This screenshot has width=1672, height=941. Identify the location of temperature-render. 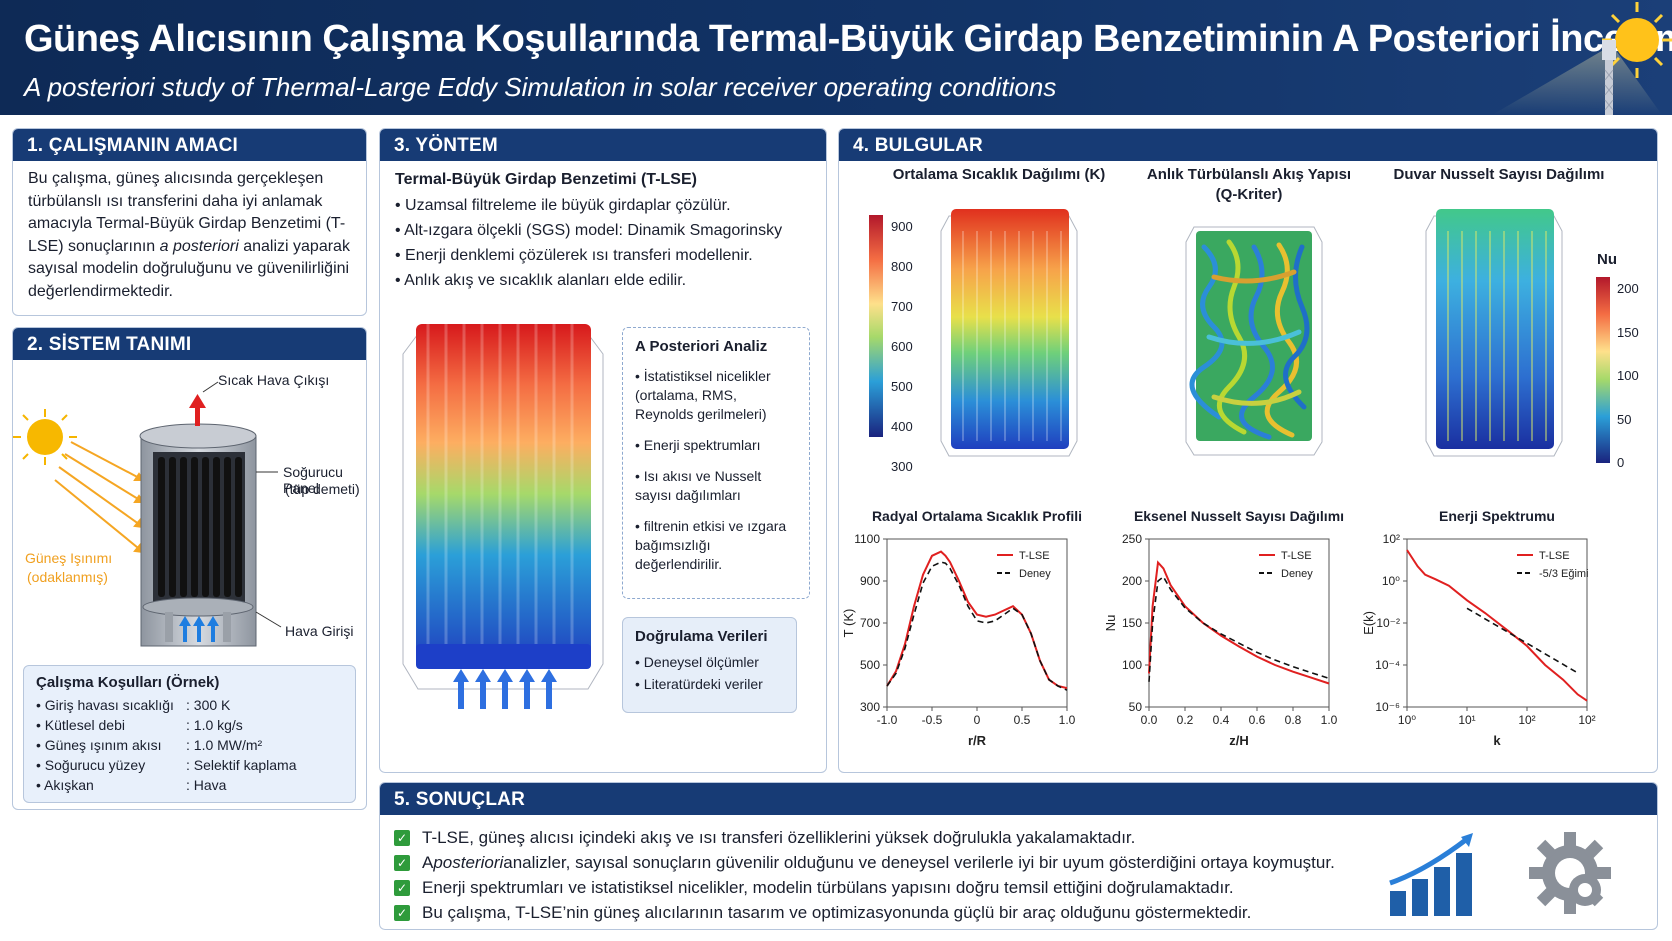
(1009, 333).